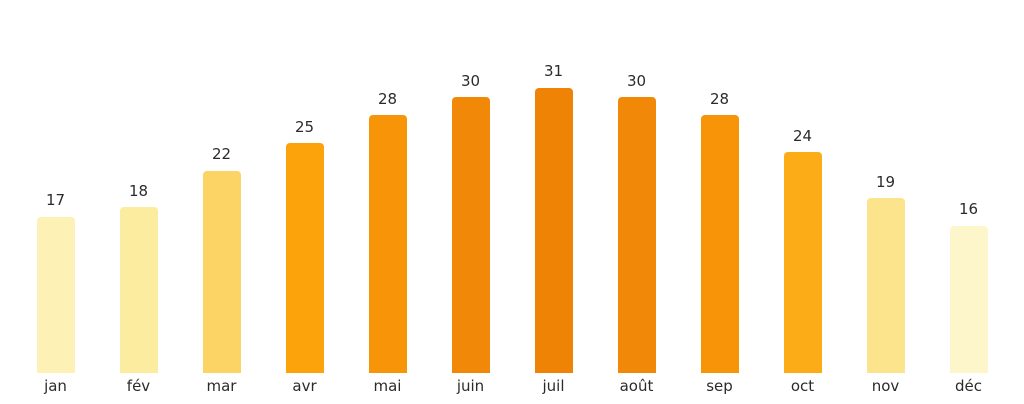  What do you see at coordinates (802, 386) in the screenshot?
I see `x-axis-label: oct` at bounding box center [802, 386].